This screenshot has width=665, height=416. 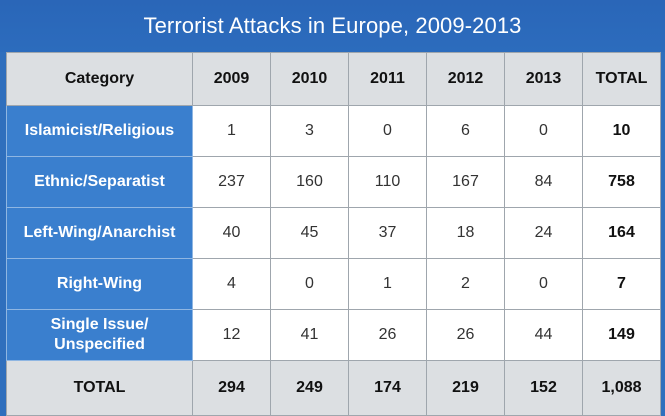 What do you see at coordinates (387, 182) in the screenshot?
I see `data-cell: 110` at bounding box center [387, 182].